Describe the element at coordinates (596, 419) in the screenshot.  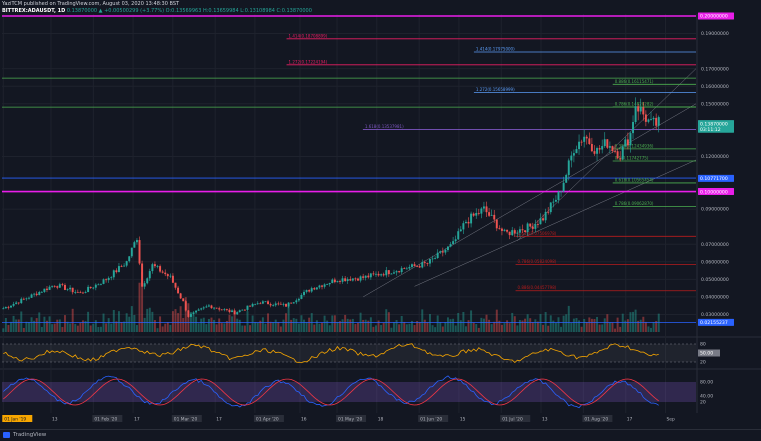
I see `x-tick-label: 01 Aug '20` at that location.